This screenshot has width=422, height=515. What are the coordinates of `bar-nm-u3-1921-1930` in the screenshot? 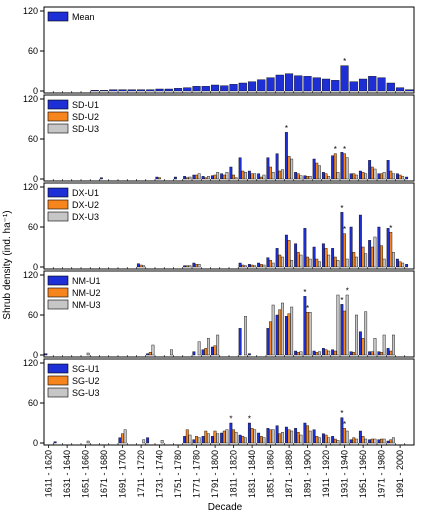 It's located at (338, 325).